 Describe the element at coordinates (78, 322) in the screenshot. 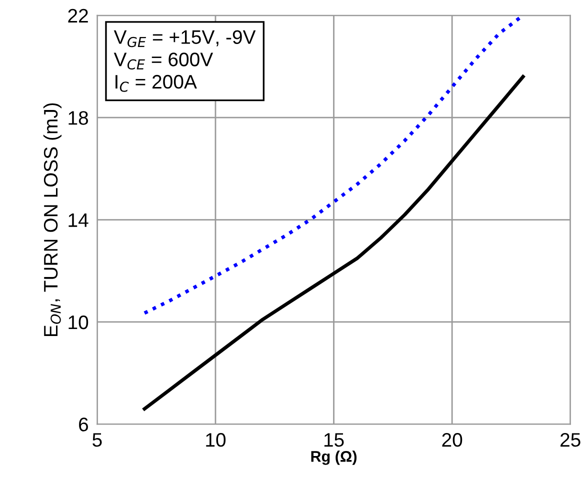

I see `y-tick-label: 10` at that location.